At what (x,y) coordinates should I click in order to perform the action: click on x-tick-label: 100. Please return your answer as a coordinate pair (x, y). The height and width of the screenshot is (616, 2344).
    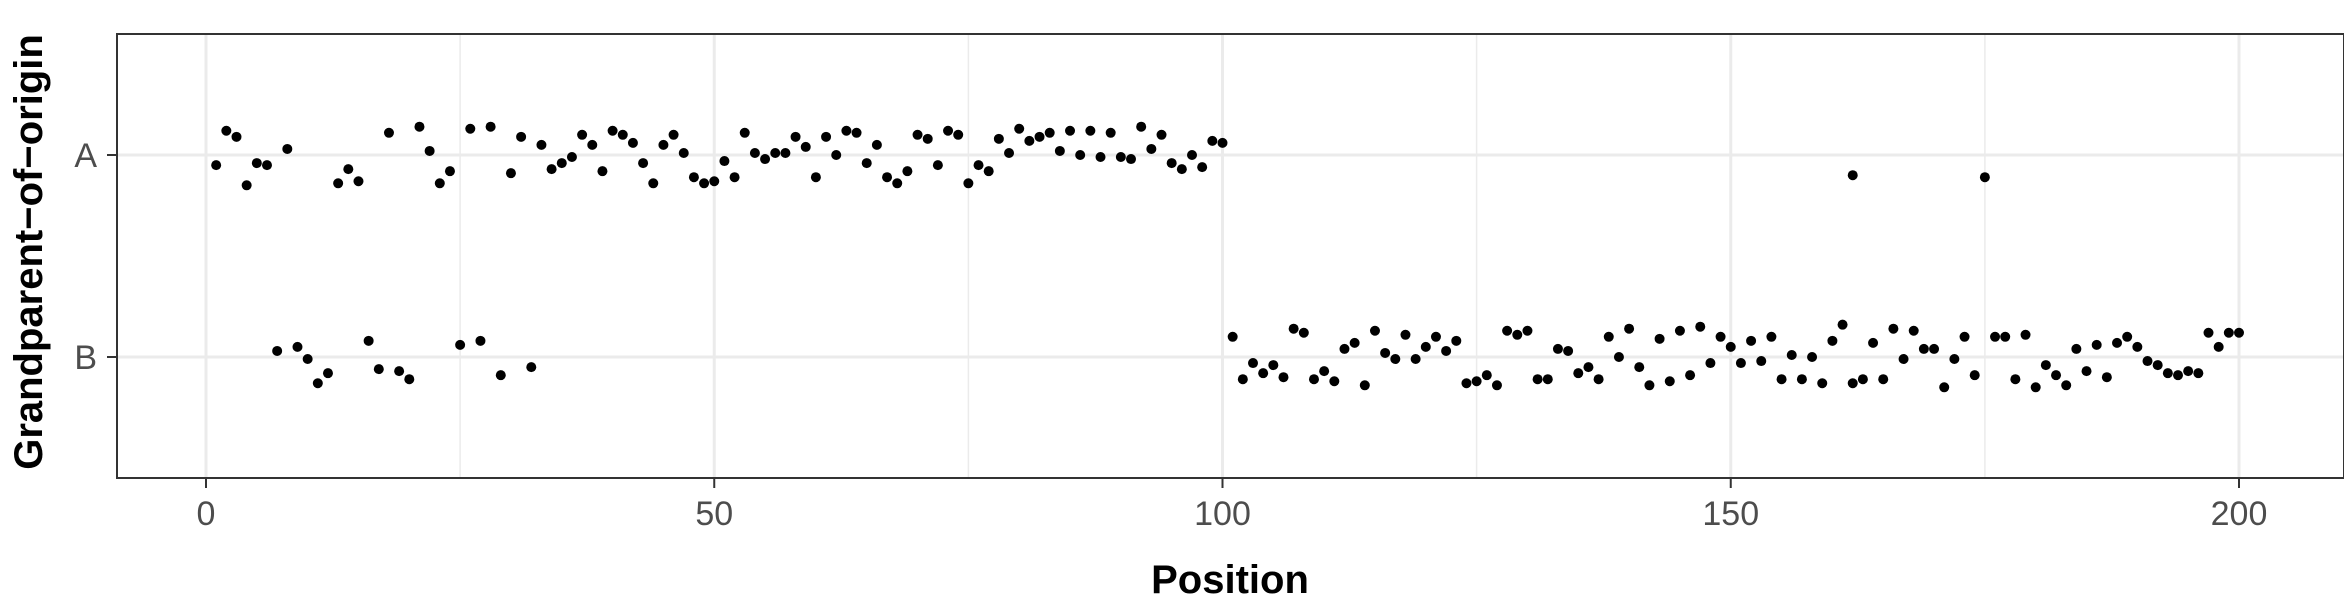
    Looking at the image, I should click on (1222, 514).